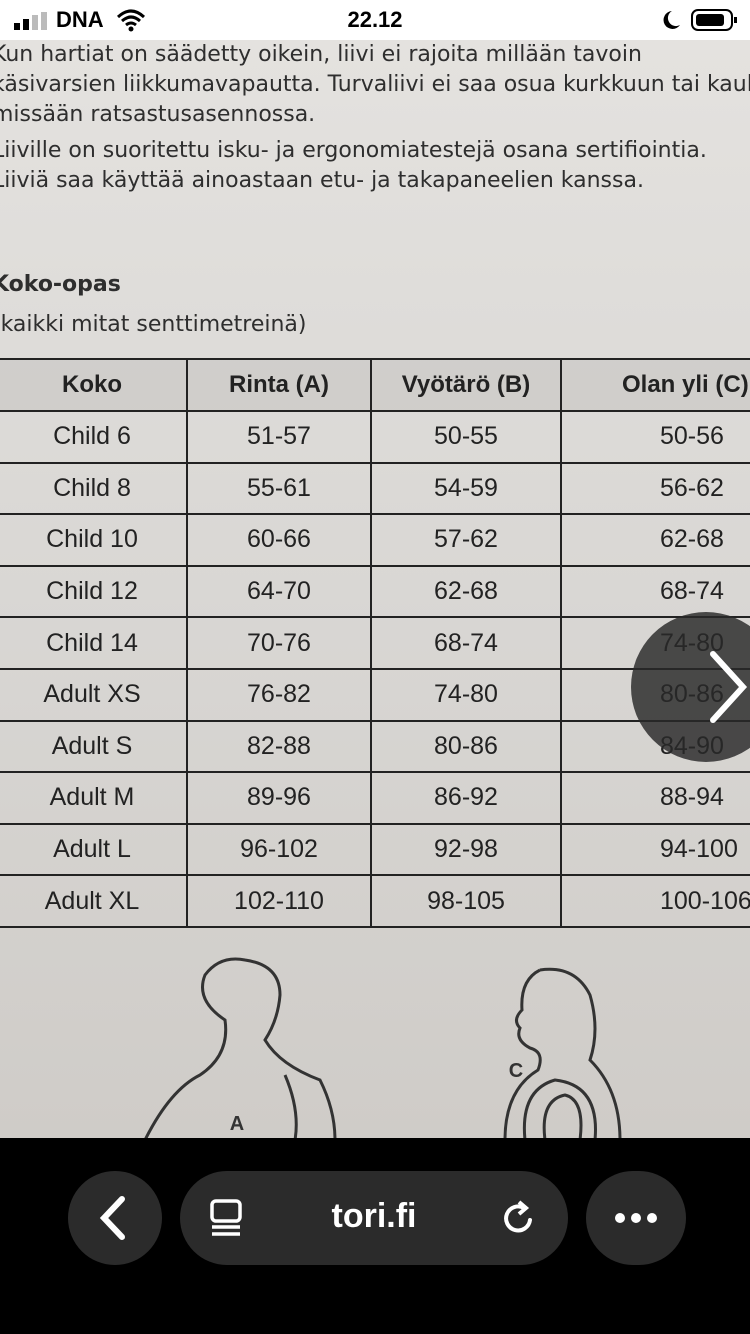 This screenshot has height=1334, width=750. I want to click on next-image-button, so click(690, 687).